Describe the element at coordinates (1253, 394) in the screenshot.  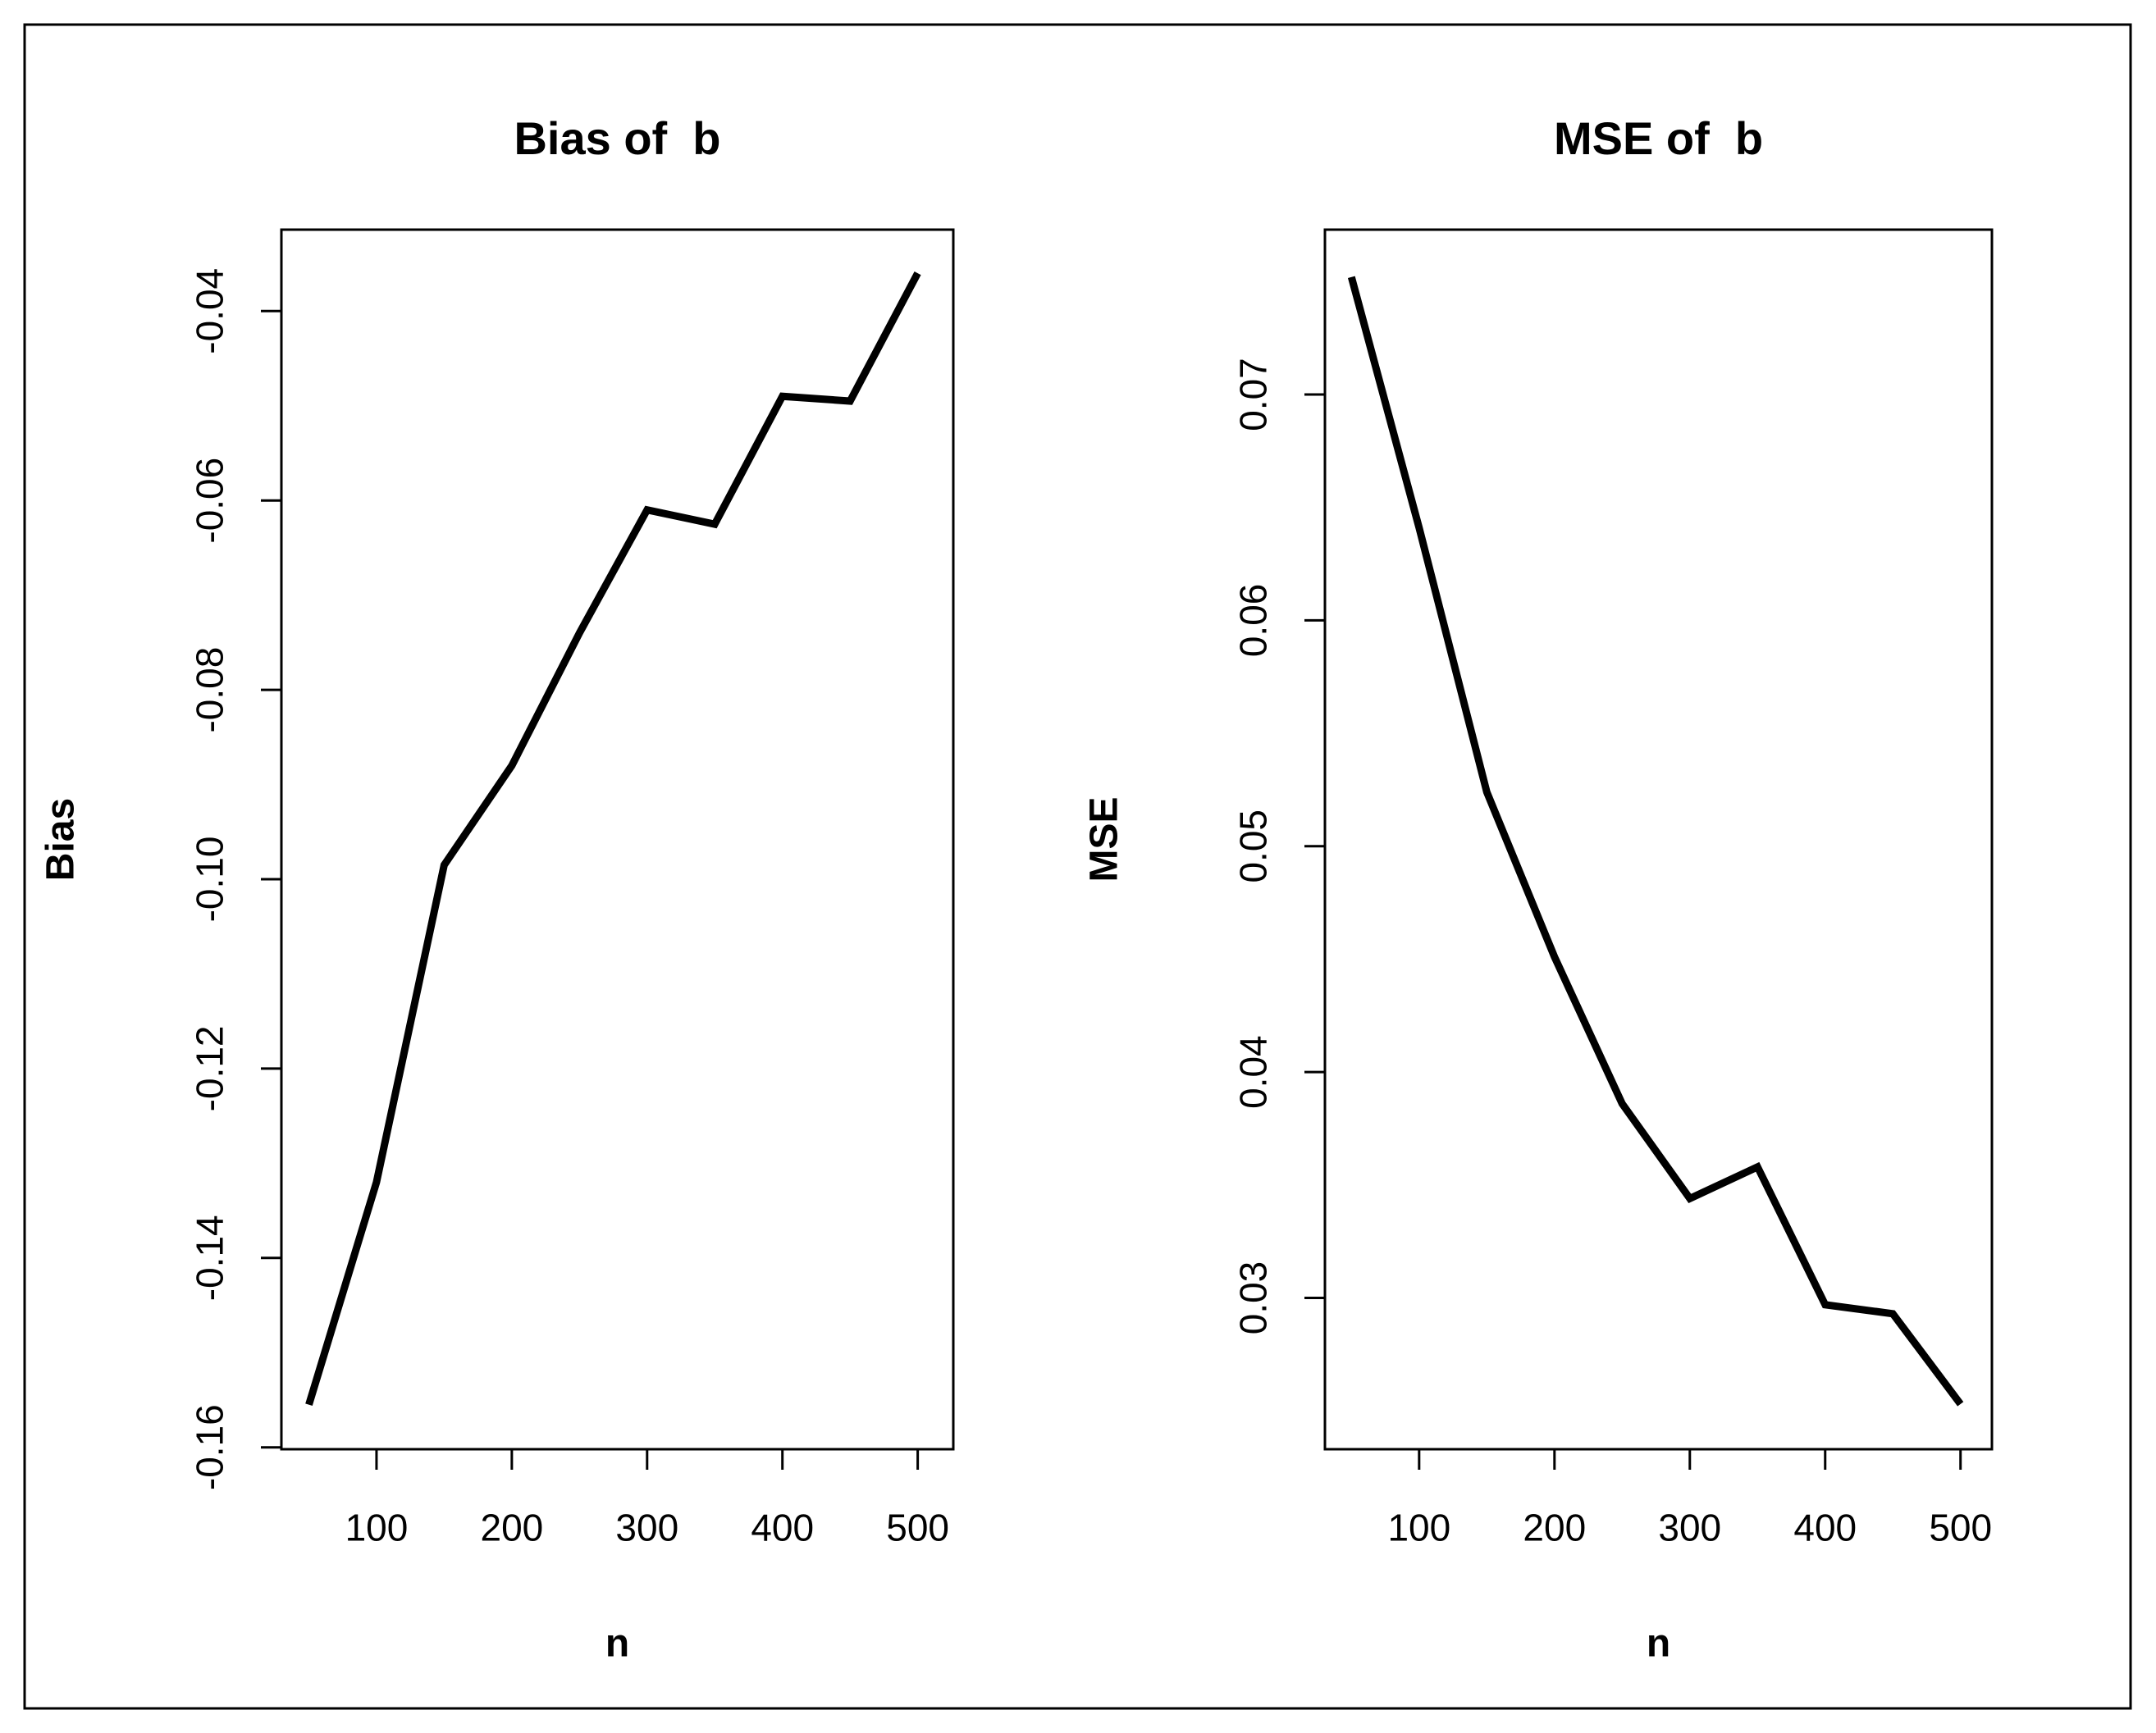
I see `chart-1-y-tick-label: 0.07` at that location.